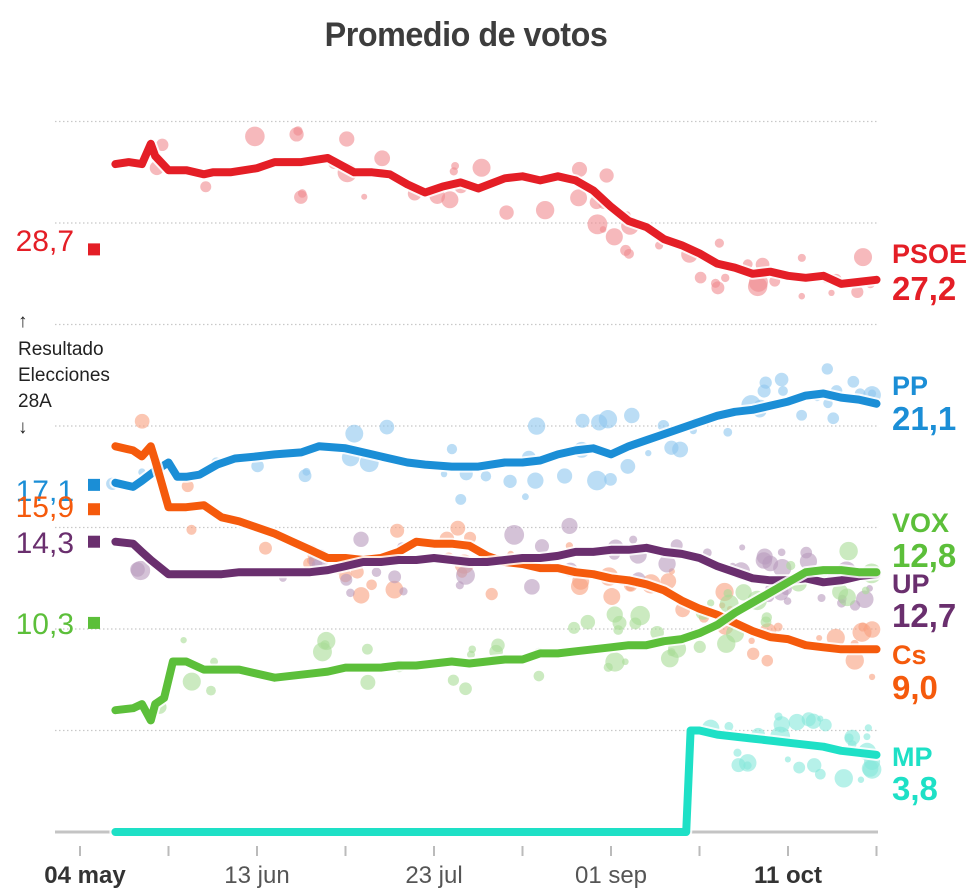  Describe the element at coordinates (45, 507) in the screenshot. I see `result-value-cs: 15,9` at that location.